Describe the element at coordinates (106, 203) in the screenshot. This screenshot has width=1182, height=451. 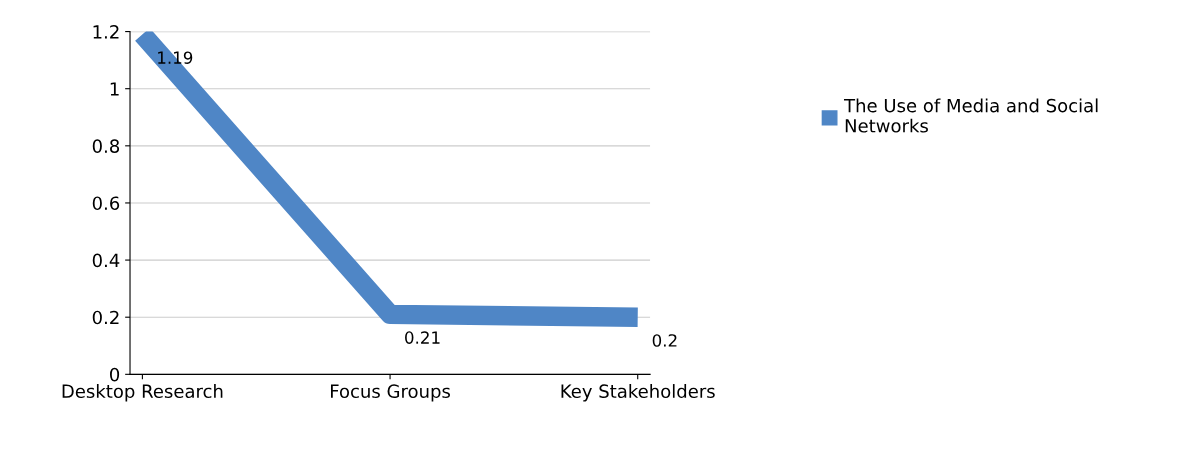
I see `y-tick-label: 0.6` at that location.